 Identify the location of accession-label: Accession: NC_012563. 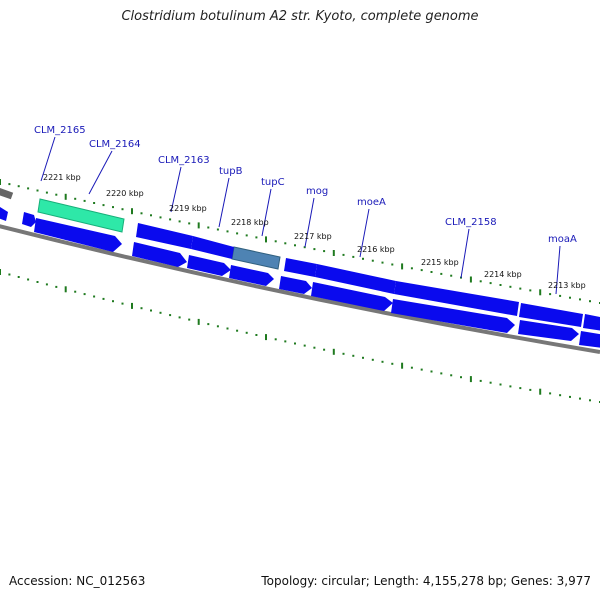
(77, 581).